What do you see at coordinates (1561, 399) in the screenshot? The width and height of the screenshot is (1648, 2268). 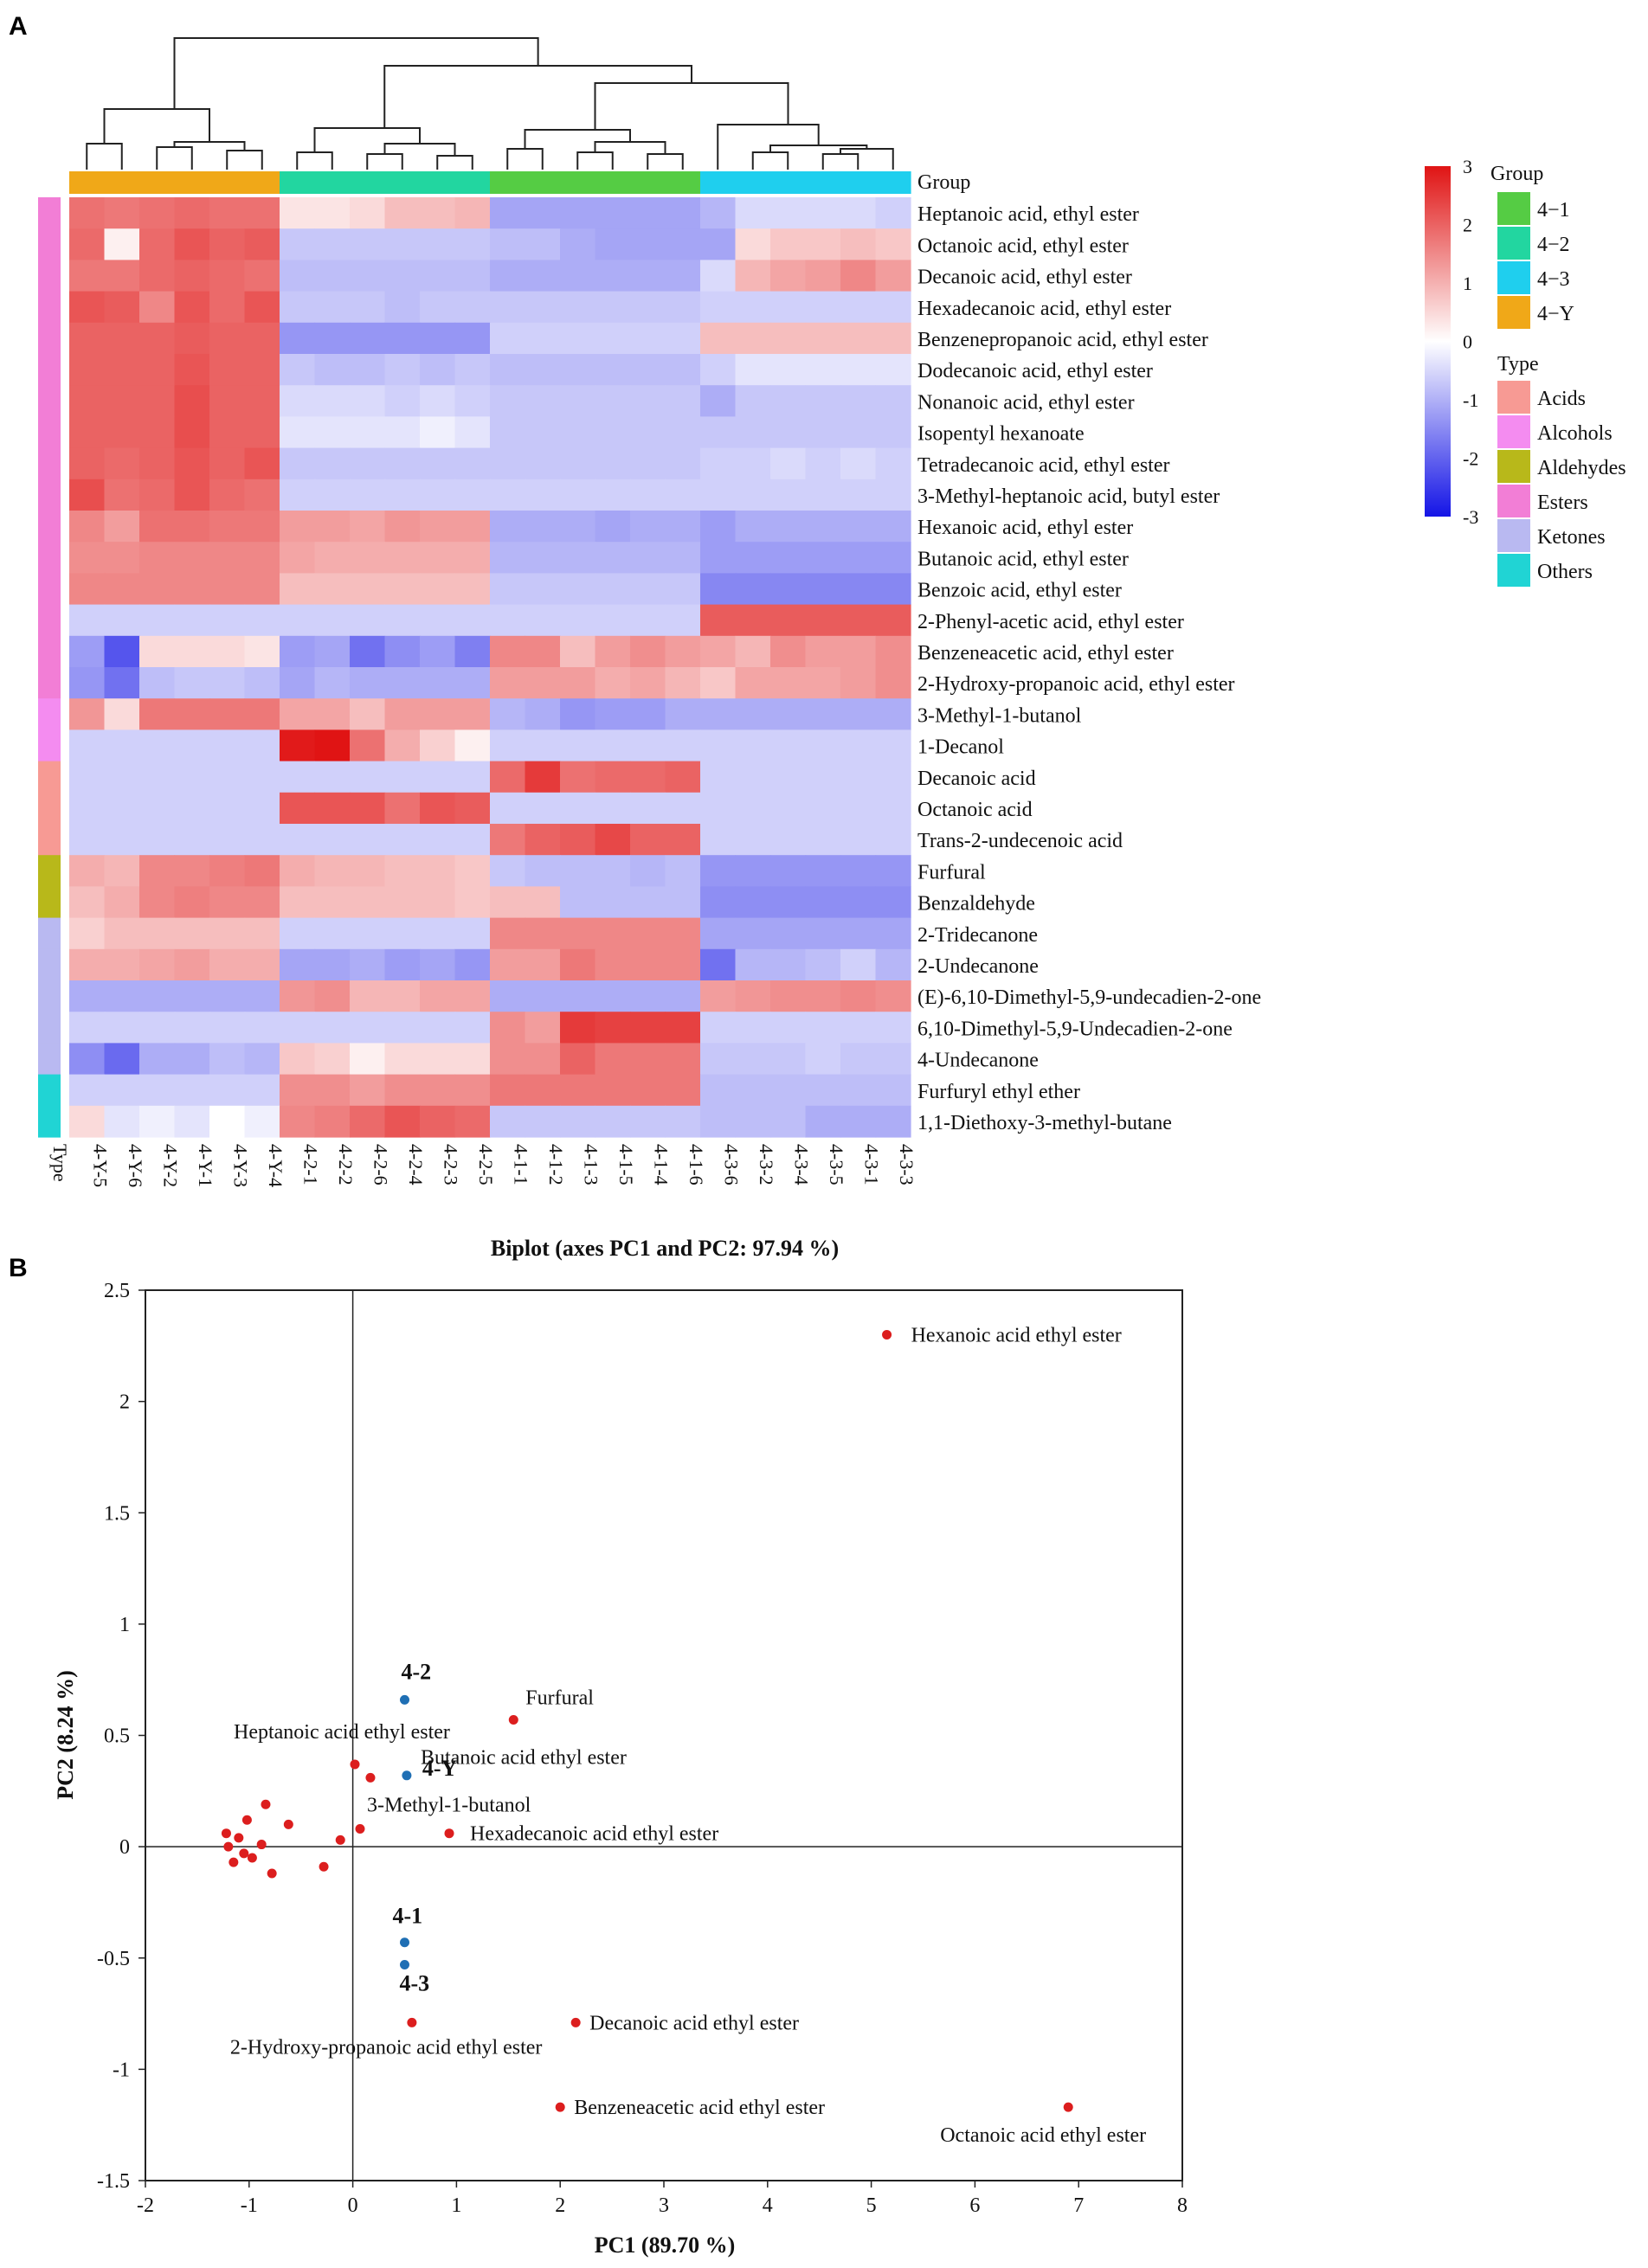 I see `legend-type-label: Acids` at bounding box center [1561, 399].